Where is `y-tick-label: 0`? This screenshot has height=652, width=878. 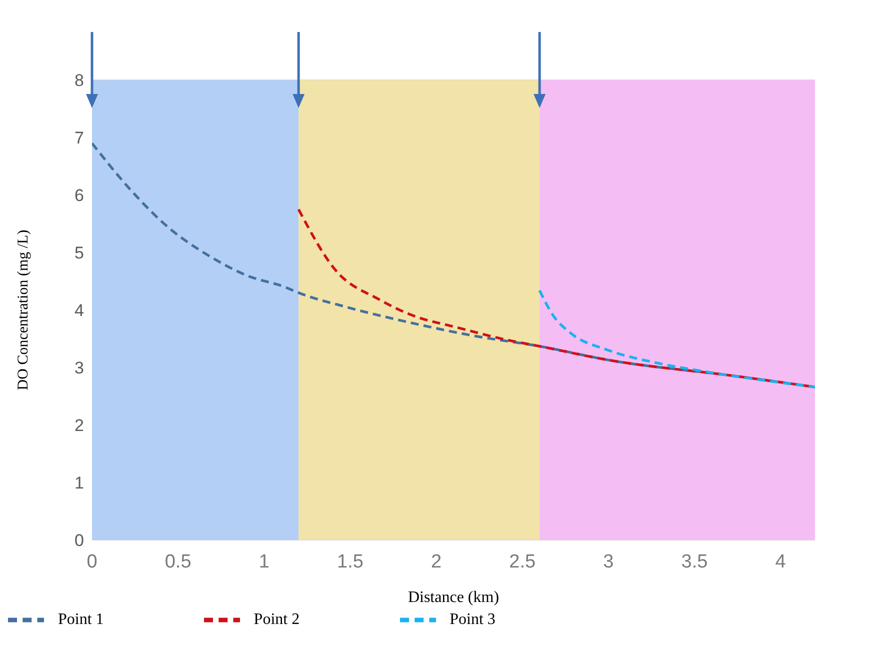 y-tick-label: 0 is located at coordinates (79, 540).